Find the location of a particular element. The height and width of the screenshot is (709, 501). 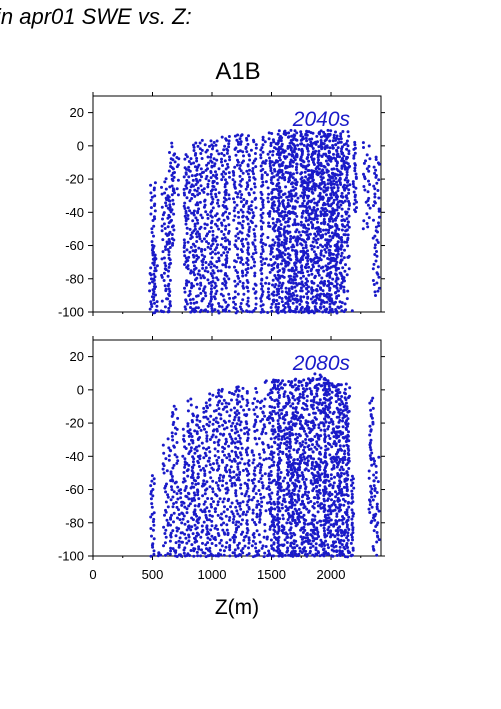

y-tick-label: -60 is located at coordinates (74, 245).